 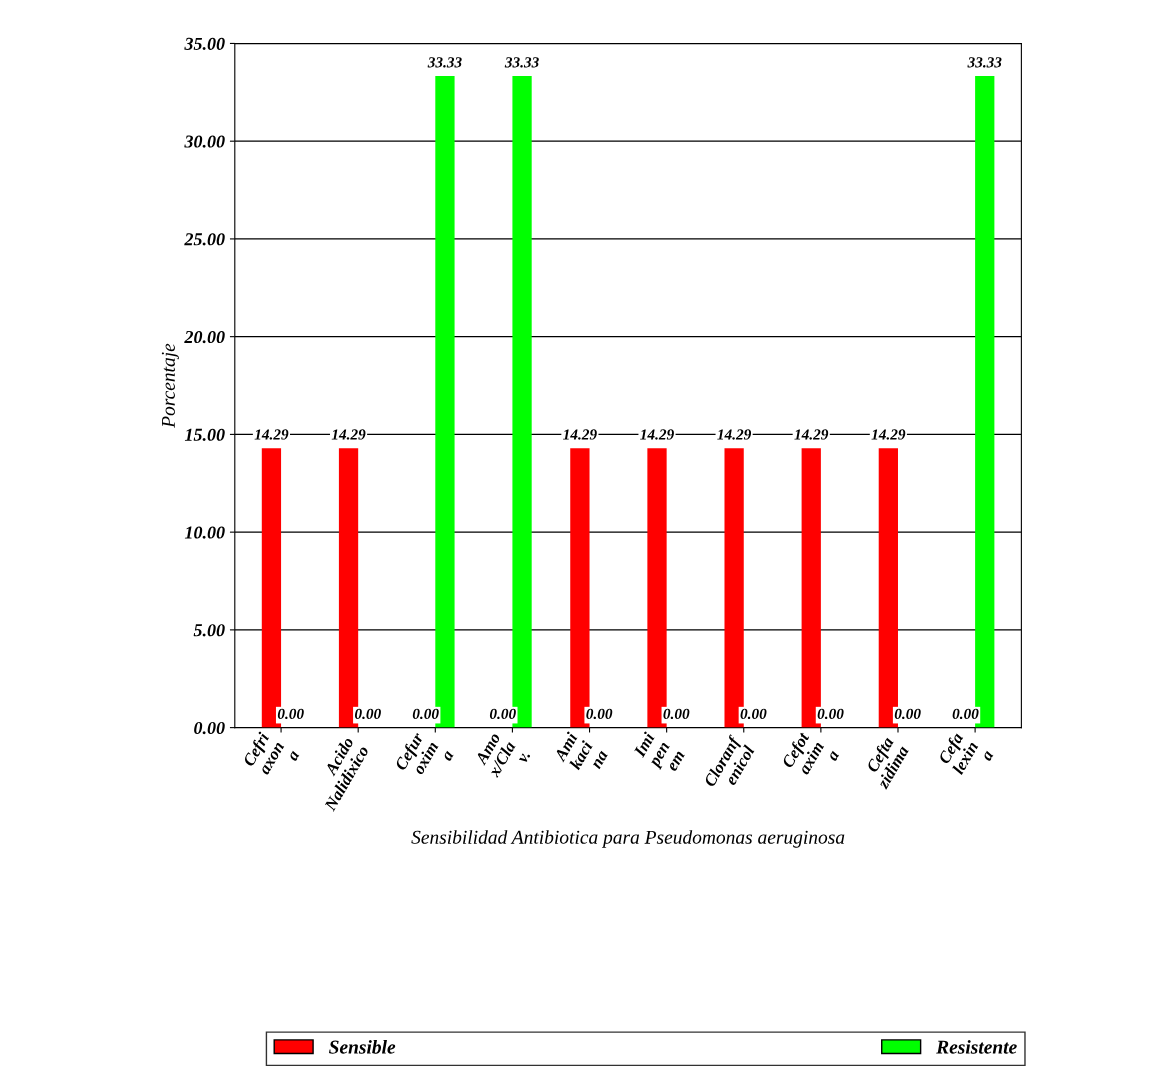 I want to click on y-tick-label: 10.00, so click(x=204, y=532).